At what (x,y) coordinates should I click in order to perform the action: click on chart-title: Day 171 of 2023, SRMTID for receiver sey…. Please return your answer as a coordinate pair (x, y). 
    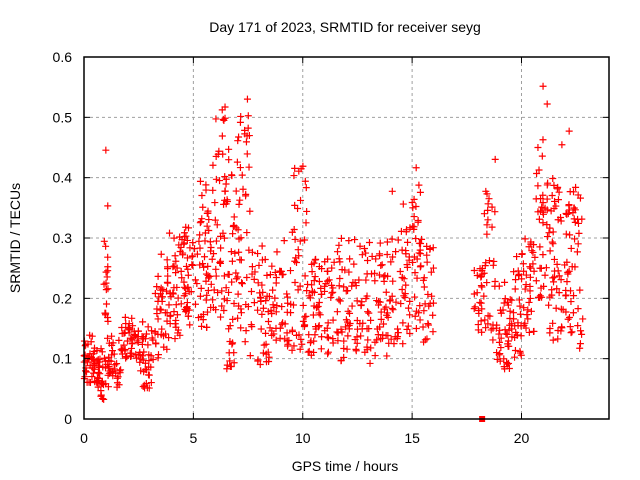
    Looking at the image, I should click on (345, 27).